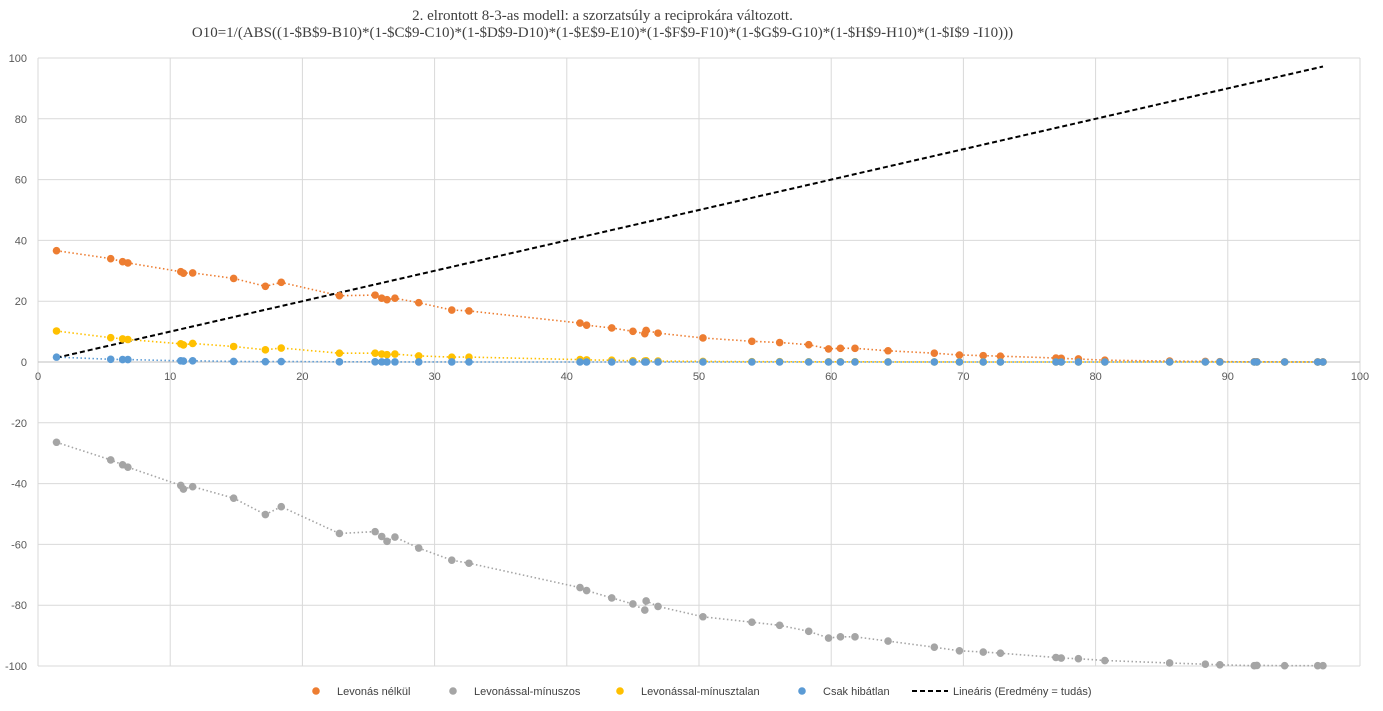  What do you see at coordinates (700, 692) in the screenshot?
I see `legend-label-2: Levonással-mínusztalan` at bounding box center [700, 692].